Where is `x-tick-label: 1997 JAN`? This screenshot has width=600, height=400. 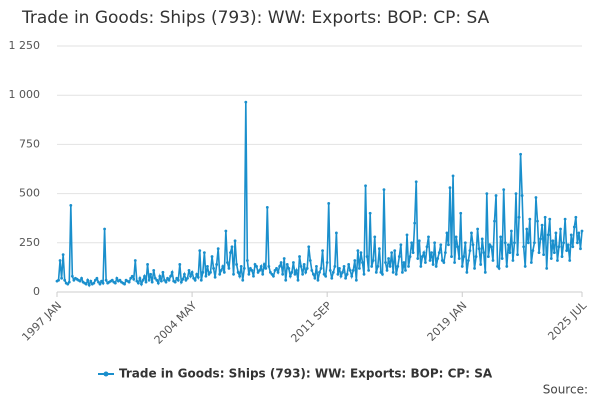
x-tick-label: 1997 JAN is located at coordinates (41, 321).